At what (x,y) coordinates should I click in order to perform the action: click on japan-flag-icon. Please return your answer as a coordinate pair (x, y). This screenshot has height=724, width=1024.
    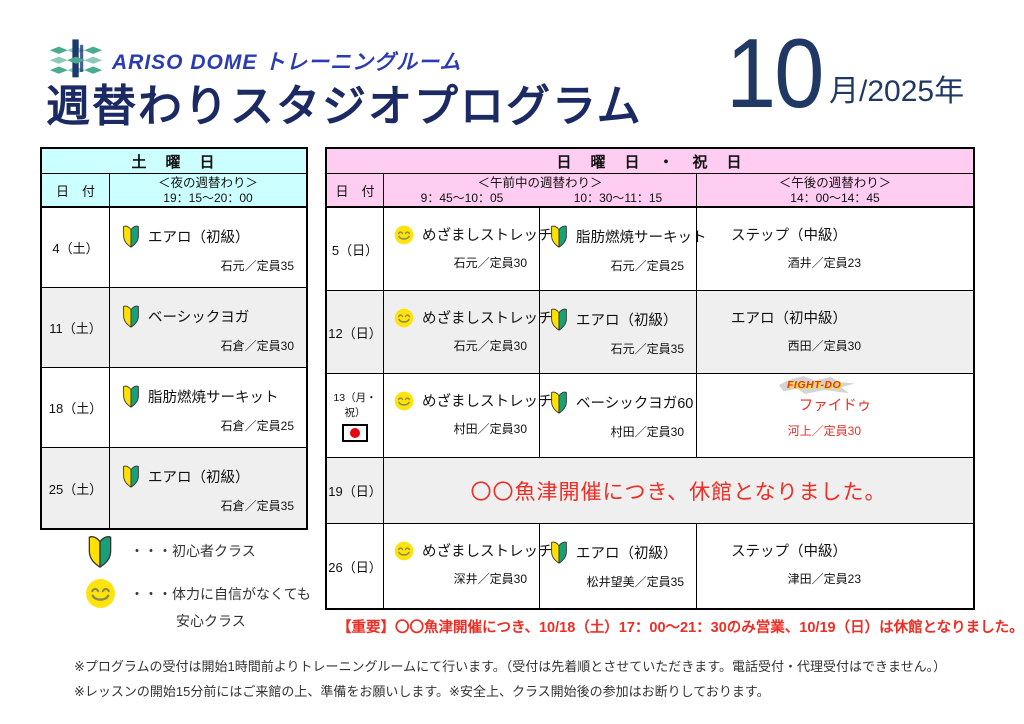
    Looking at the image, I should click on (355, 432).